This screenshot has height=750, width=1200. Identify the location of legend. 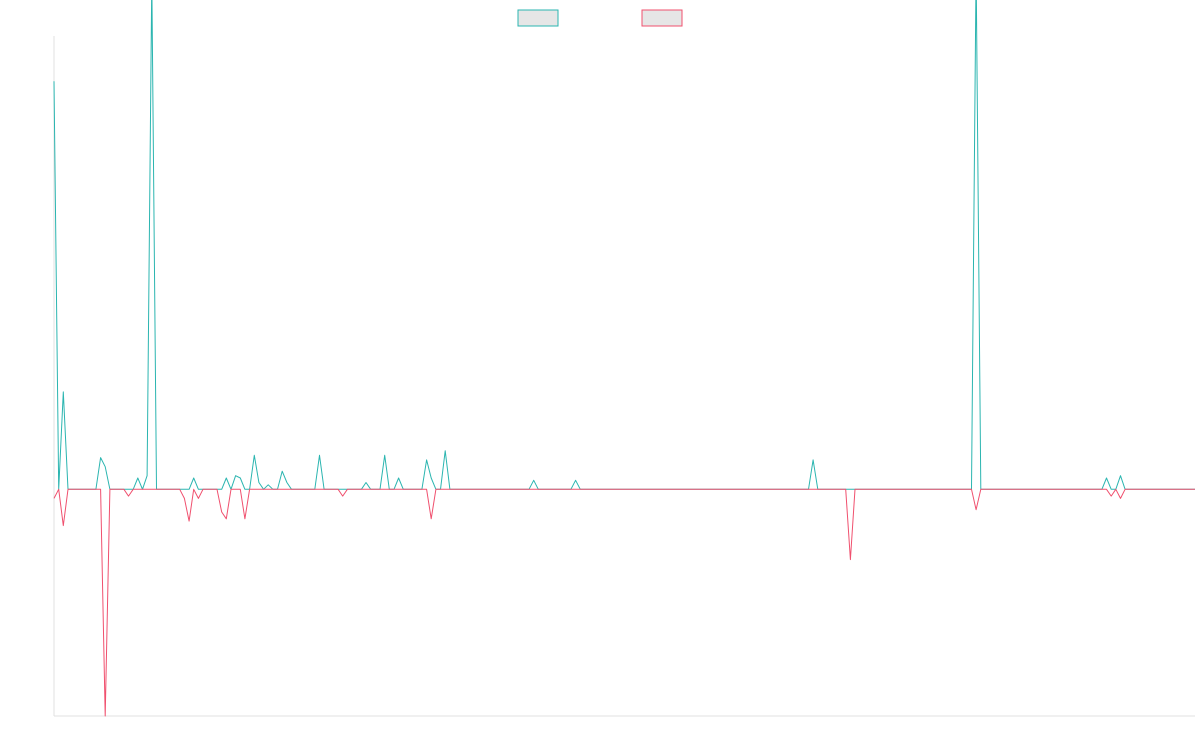
(600, 18).